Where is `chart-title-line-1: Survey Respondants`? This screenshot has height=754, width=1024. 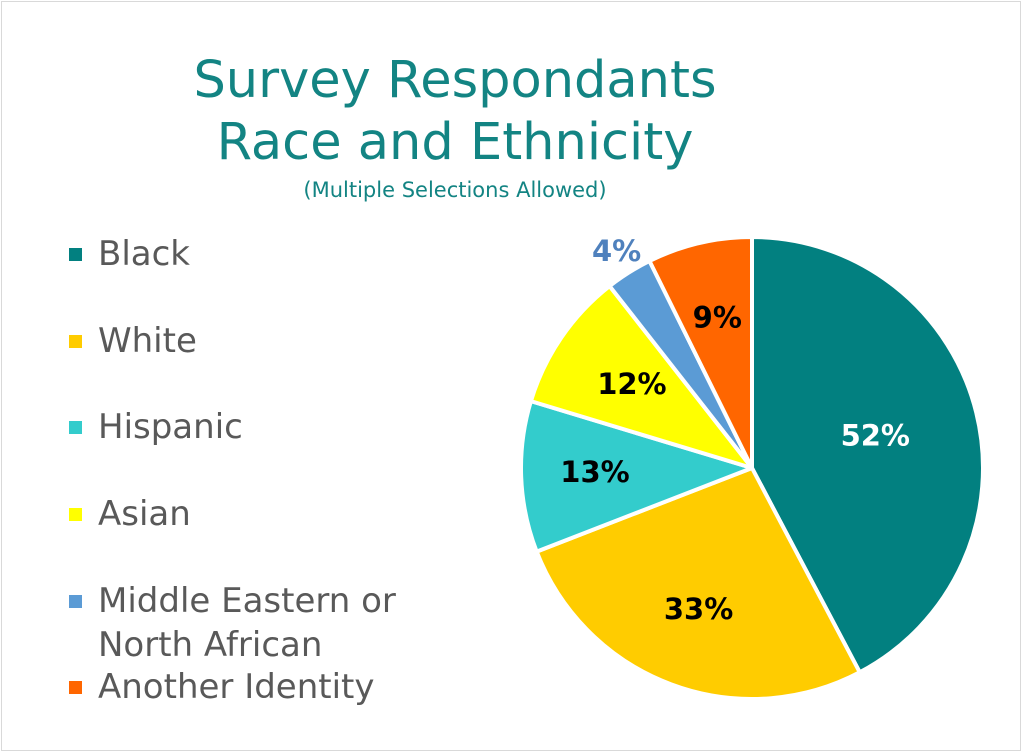 chart-title-line-1: Survey Respondants is located at coordinates (455, 80).